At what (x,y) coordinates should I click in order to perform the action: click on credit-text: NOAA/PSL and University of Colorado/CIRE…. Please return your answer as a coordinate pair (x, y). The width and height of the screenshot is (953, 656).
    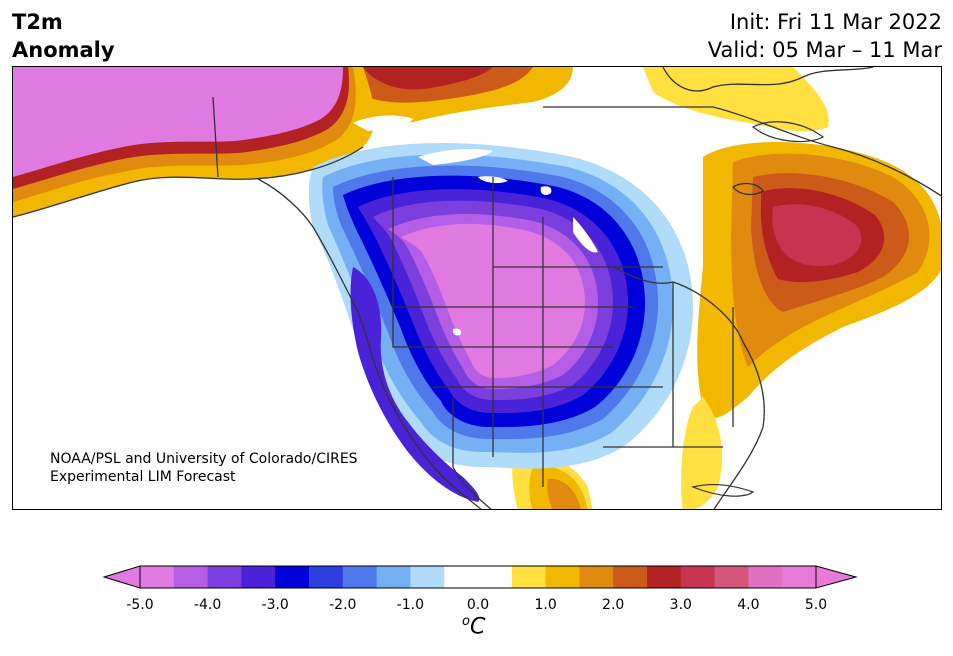
    Looking at the image, I should click on (204, 468).